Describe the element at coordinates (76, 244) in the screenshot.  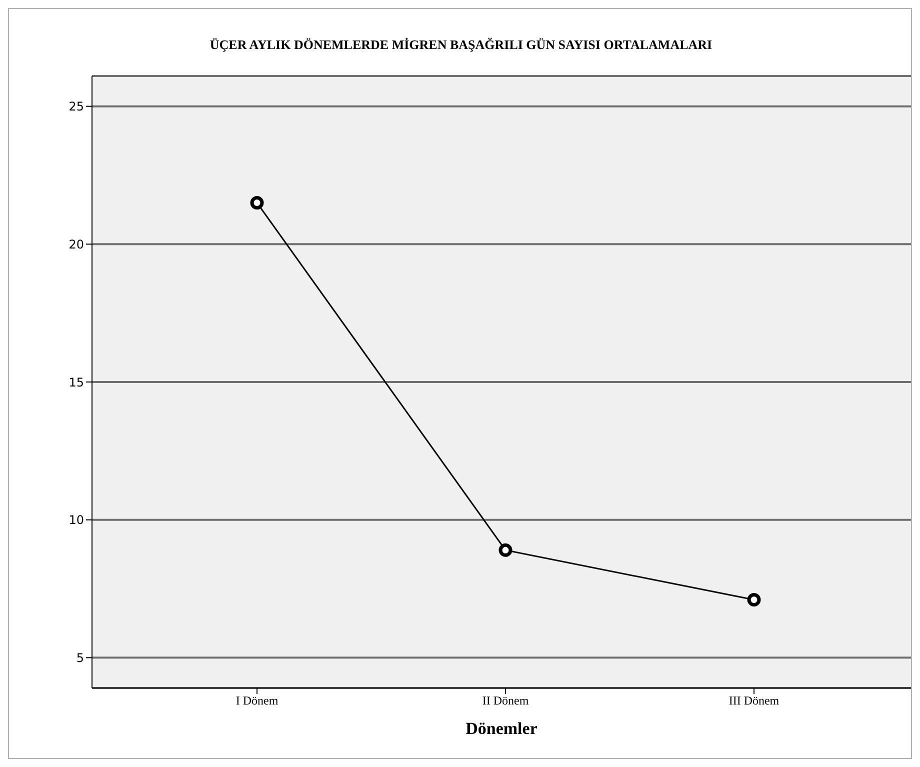
I see `y-tick-label: 20` at that location.